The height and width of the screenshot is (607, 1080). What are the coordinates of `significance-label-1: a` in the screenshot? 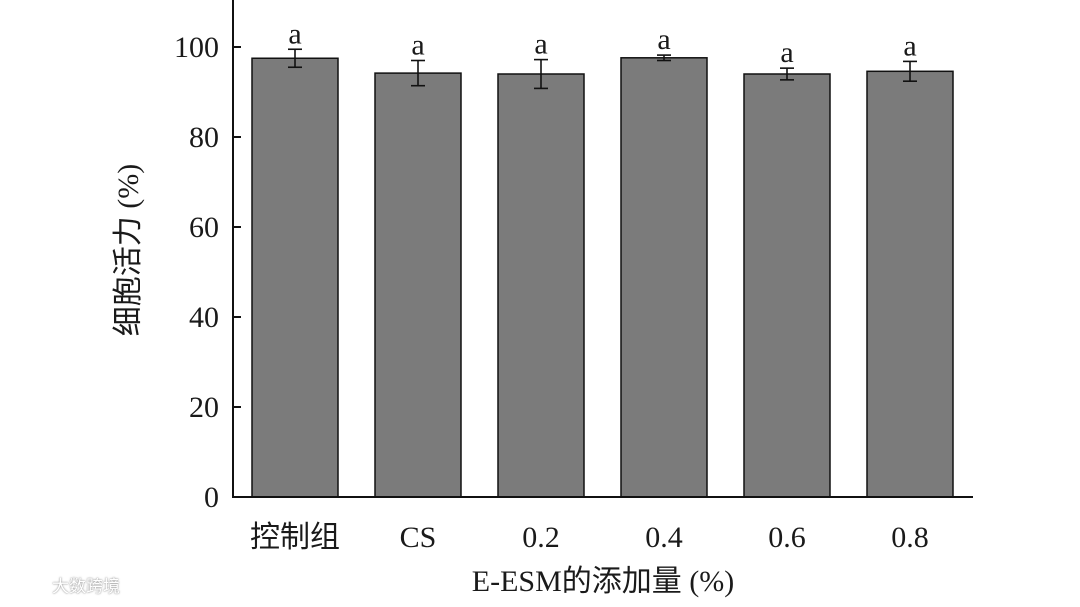 It's located at (417, 45).